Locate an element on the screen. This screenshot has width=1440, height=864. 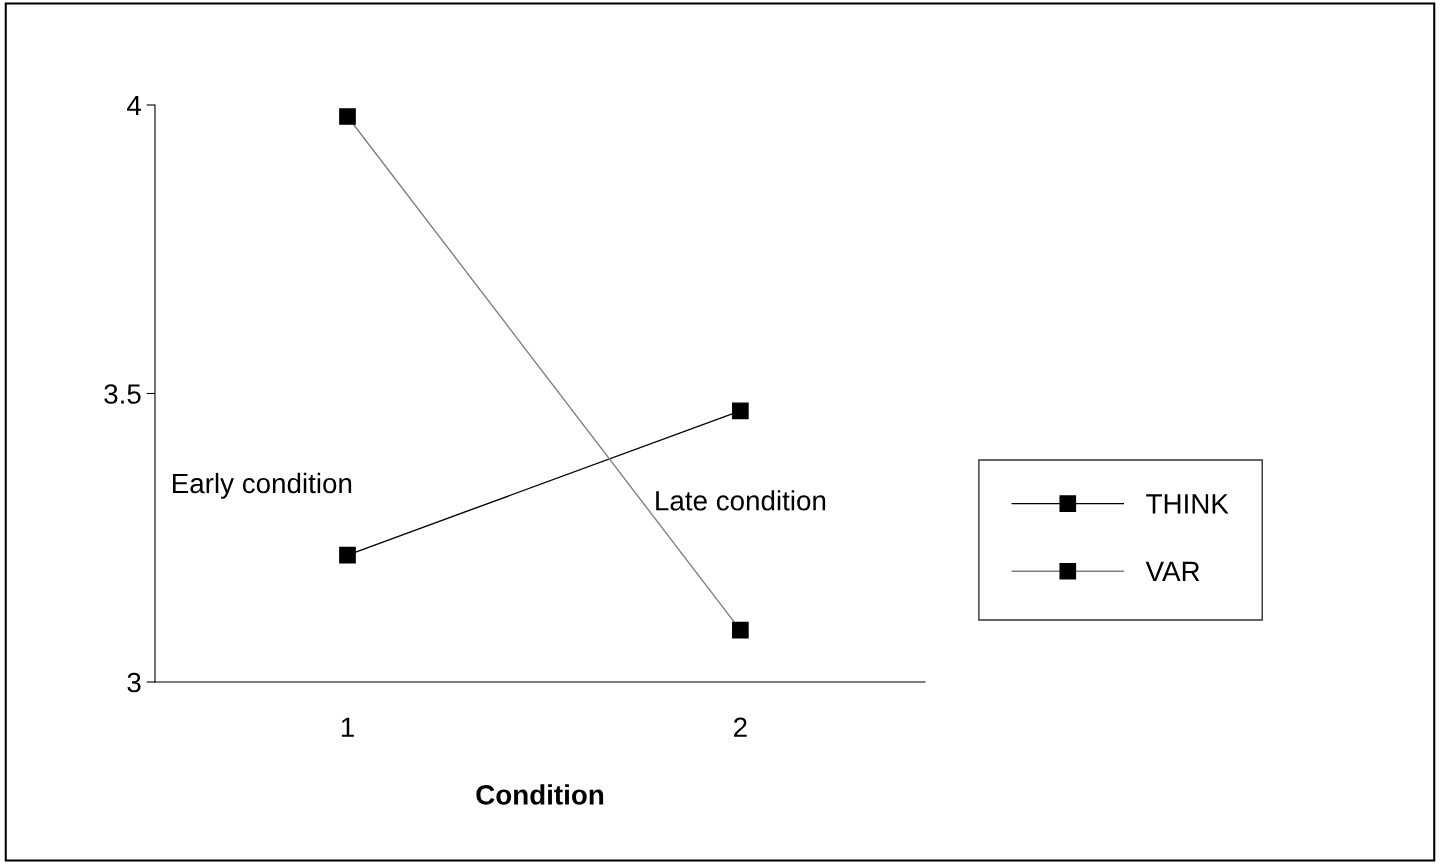
legend-label: VAR is located at coordinates (1172, 571).